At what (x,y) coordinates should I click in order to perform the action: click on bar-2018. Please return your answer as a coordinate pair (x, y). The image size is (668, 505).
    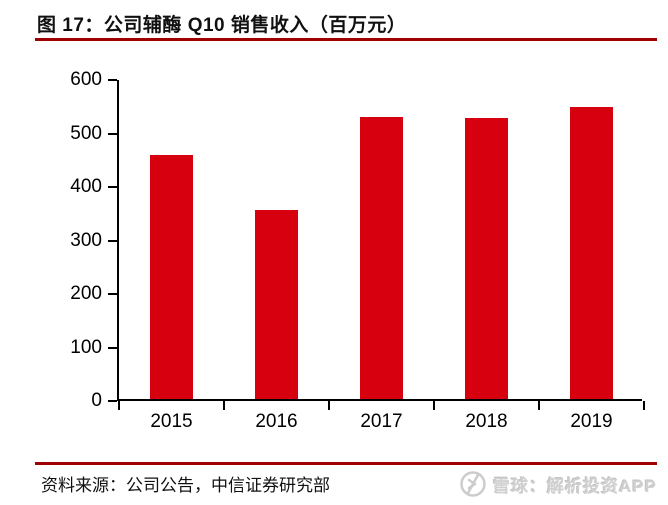
    Looking at the image, I should click on (486, 258).